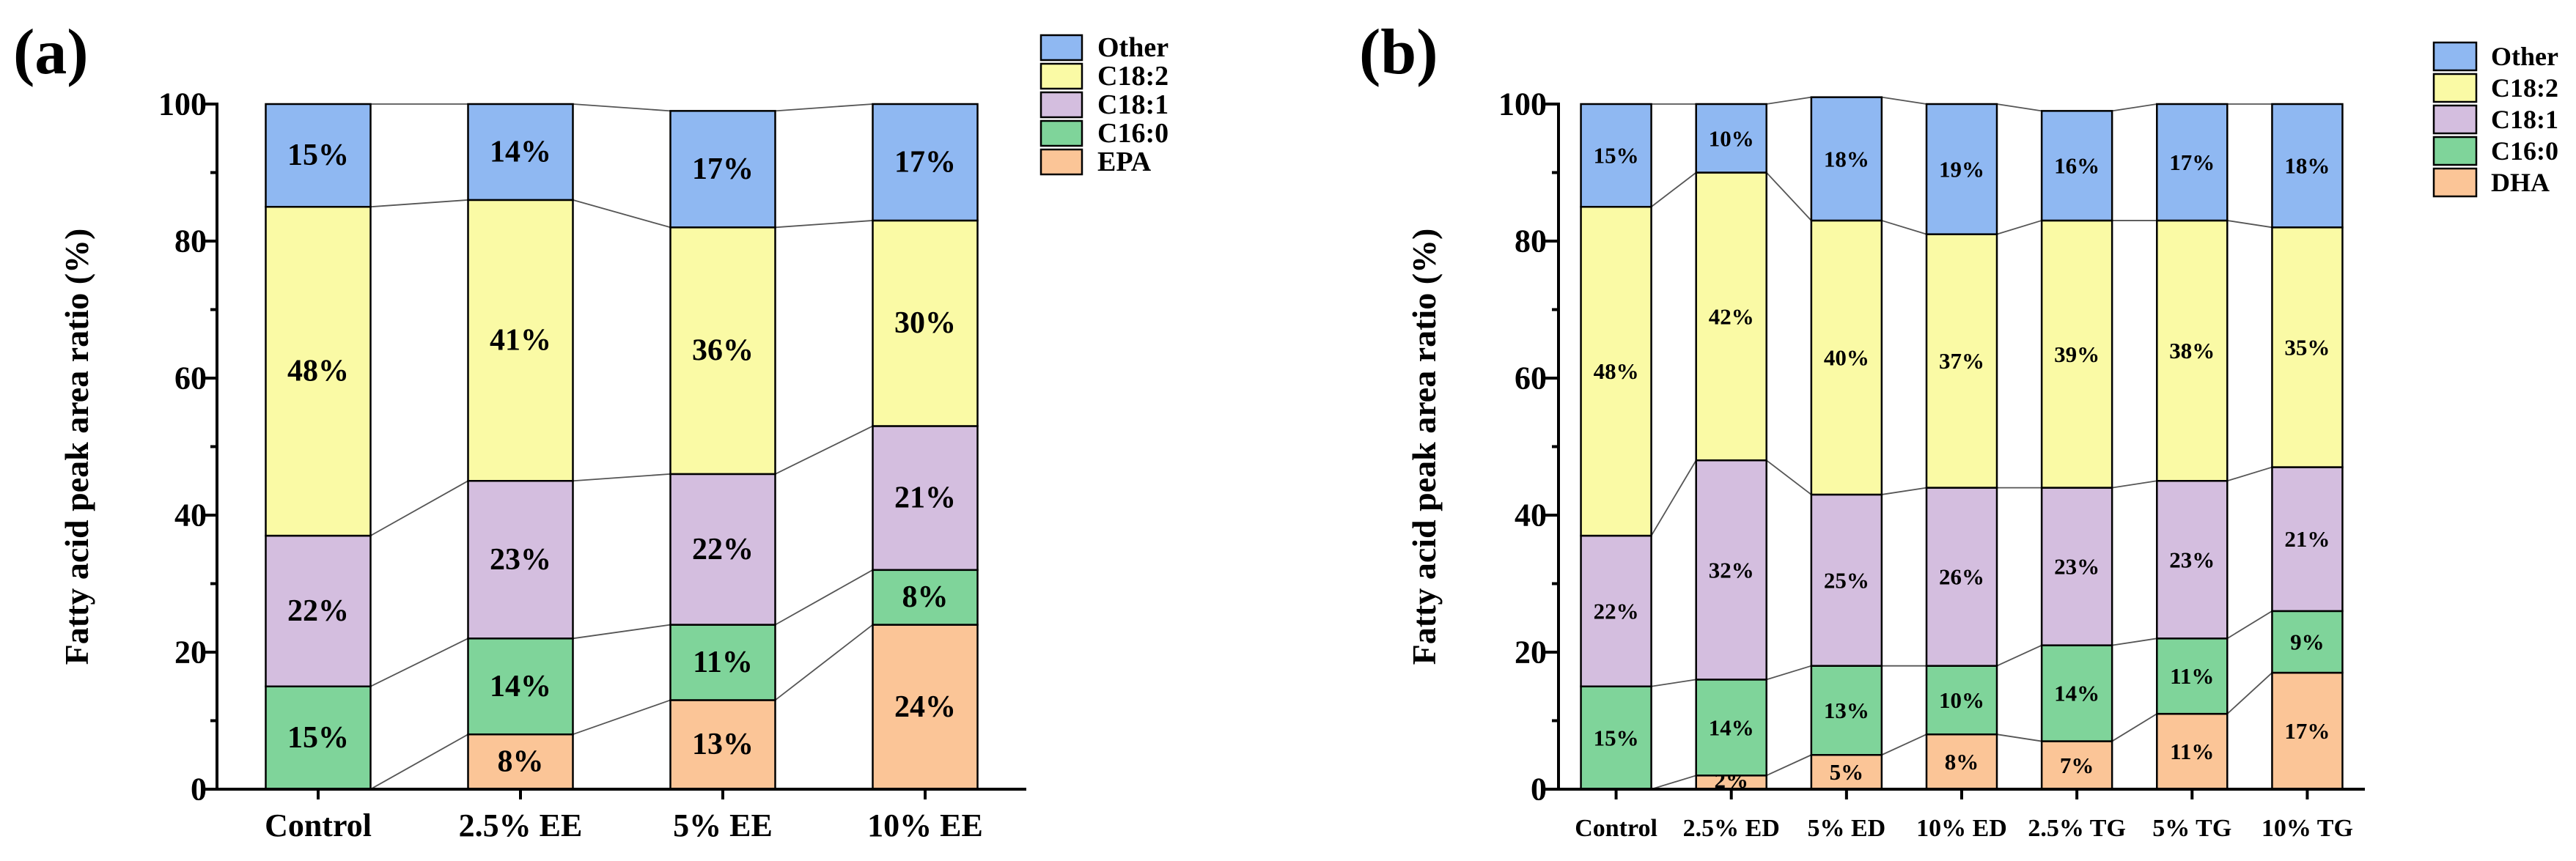 The image size is (2576, 861). I want to click on bar-c18-2-2-5-tg, so click(2076, 354).